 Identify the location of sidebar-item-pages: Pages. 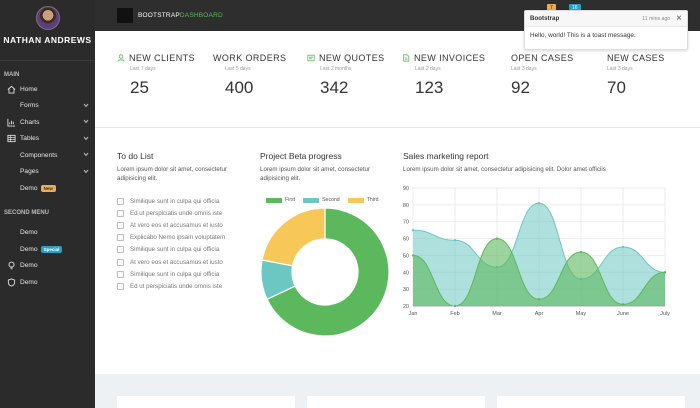
(47, 172).